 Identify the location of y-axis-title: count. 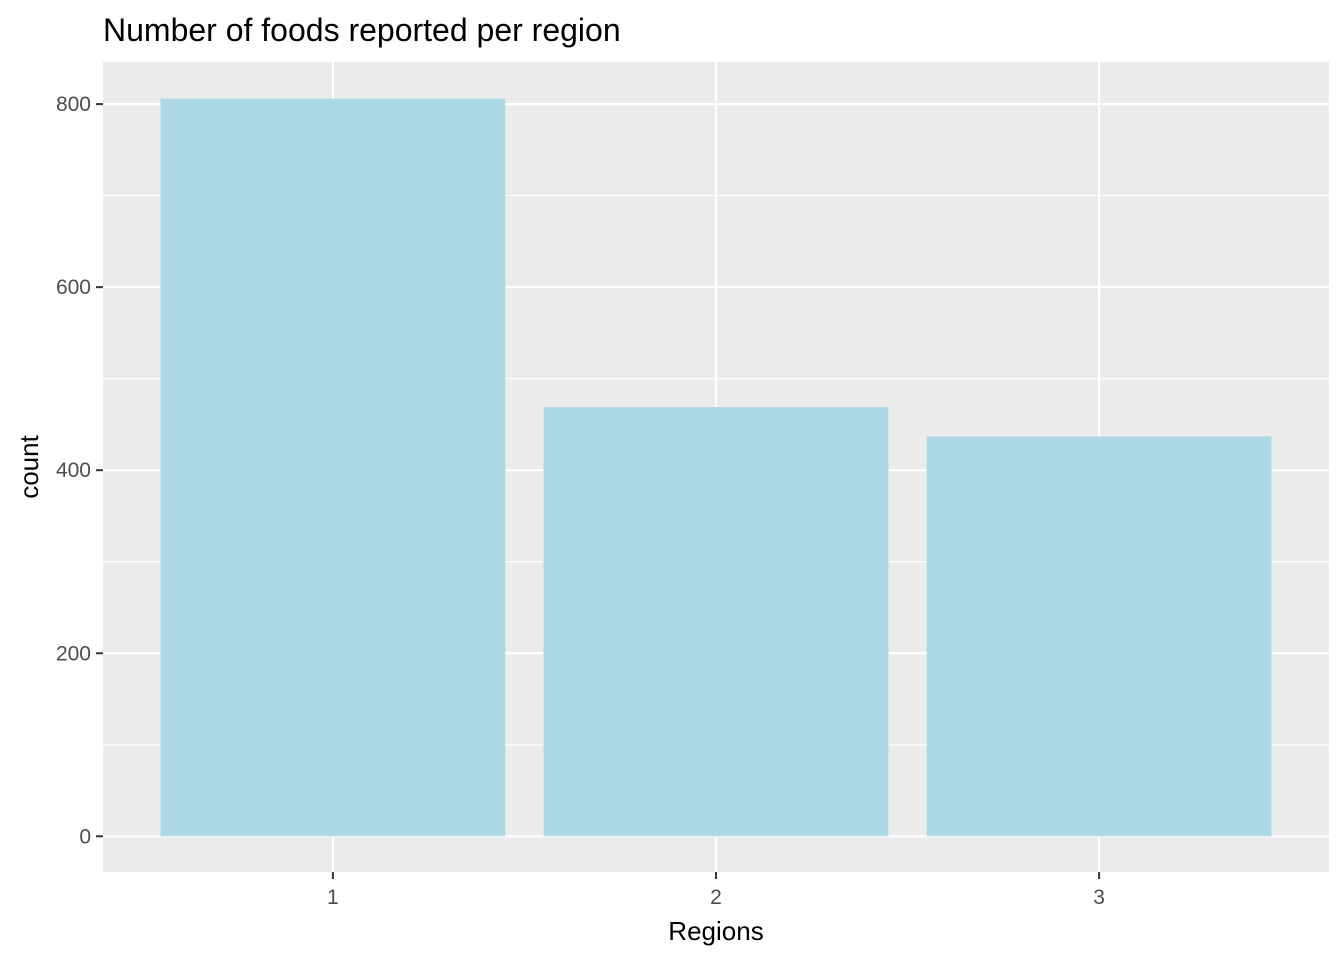
(29, 466).